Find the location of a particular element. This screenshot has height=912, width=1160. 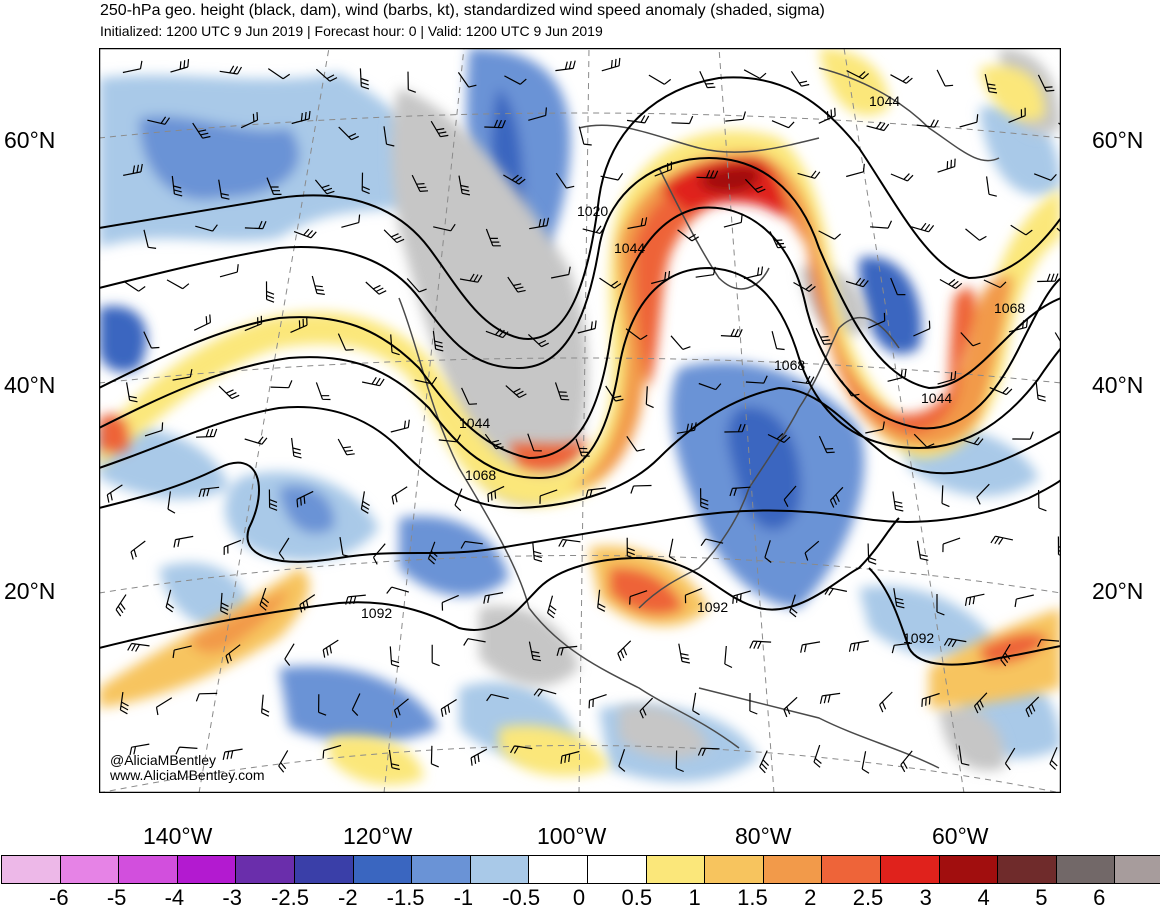

colorbar-tick-label: 0.5 is located at coordinates (637, 897).